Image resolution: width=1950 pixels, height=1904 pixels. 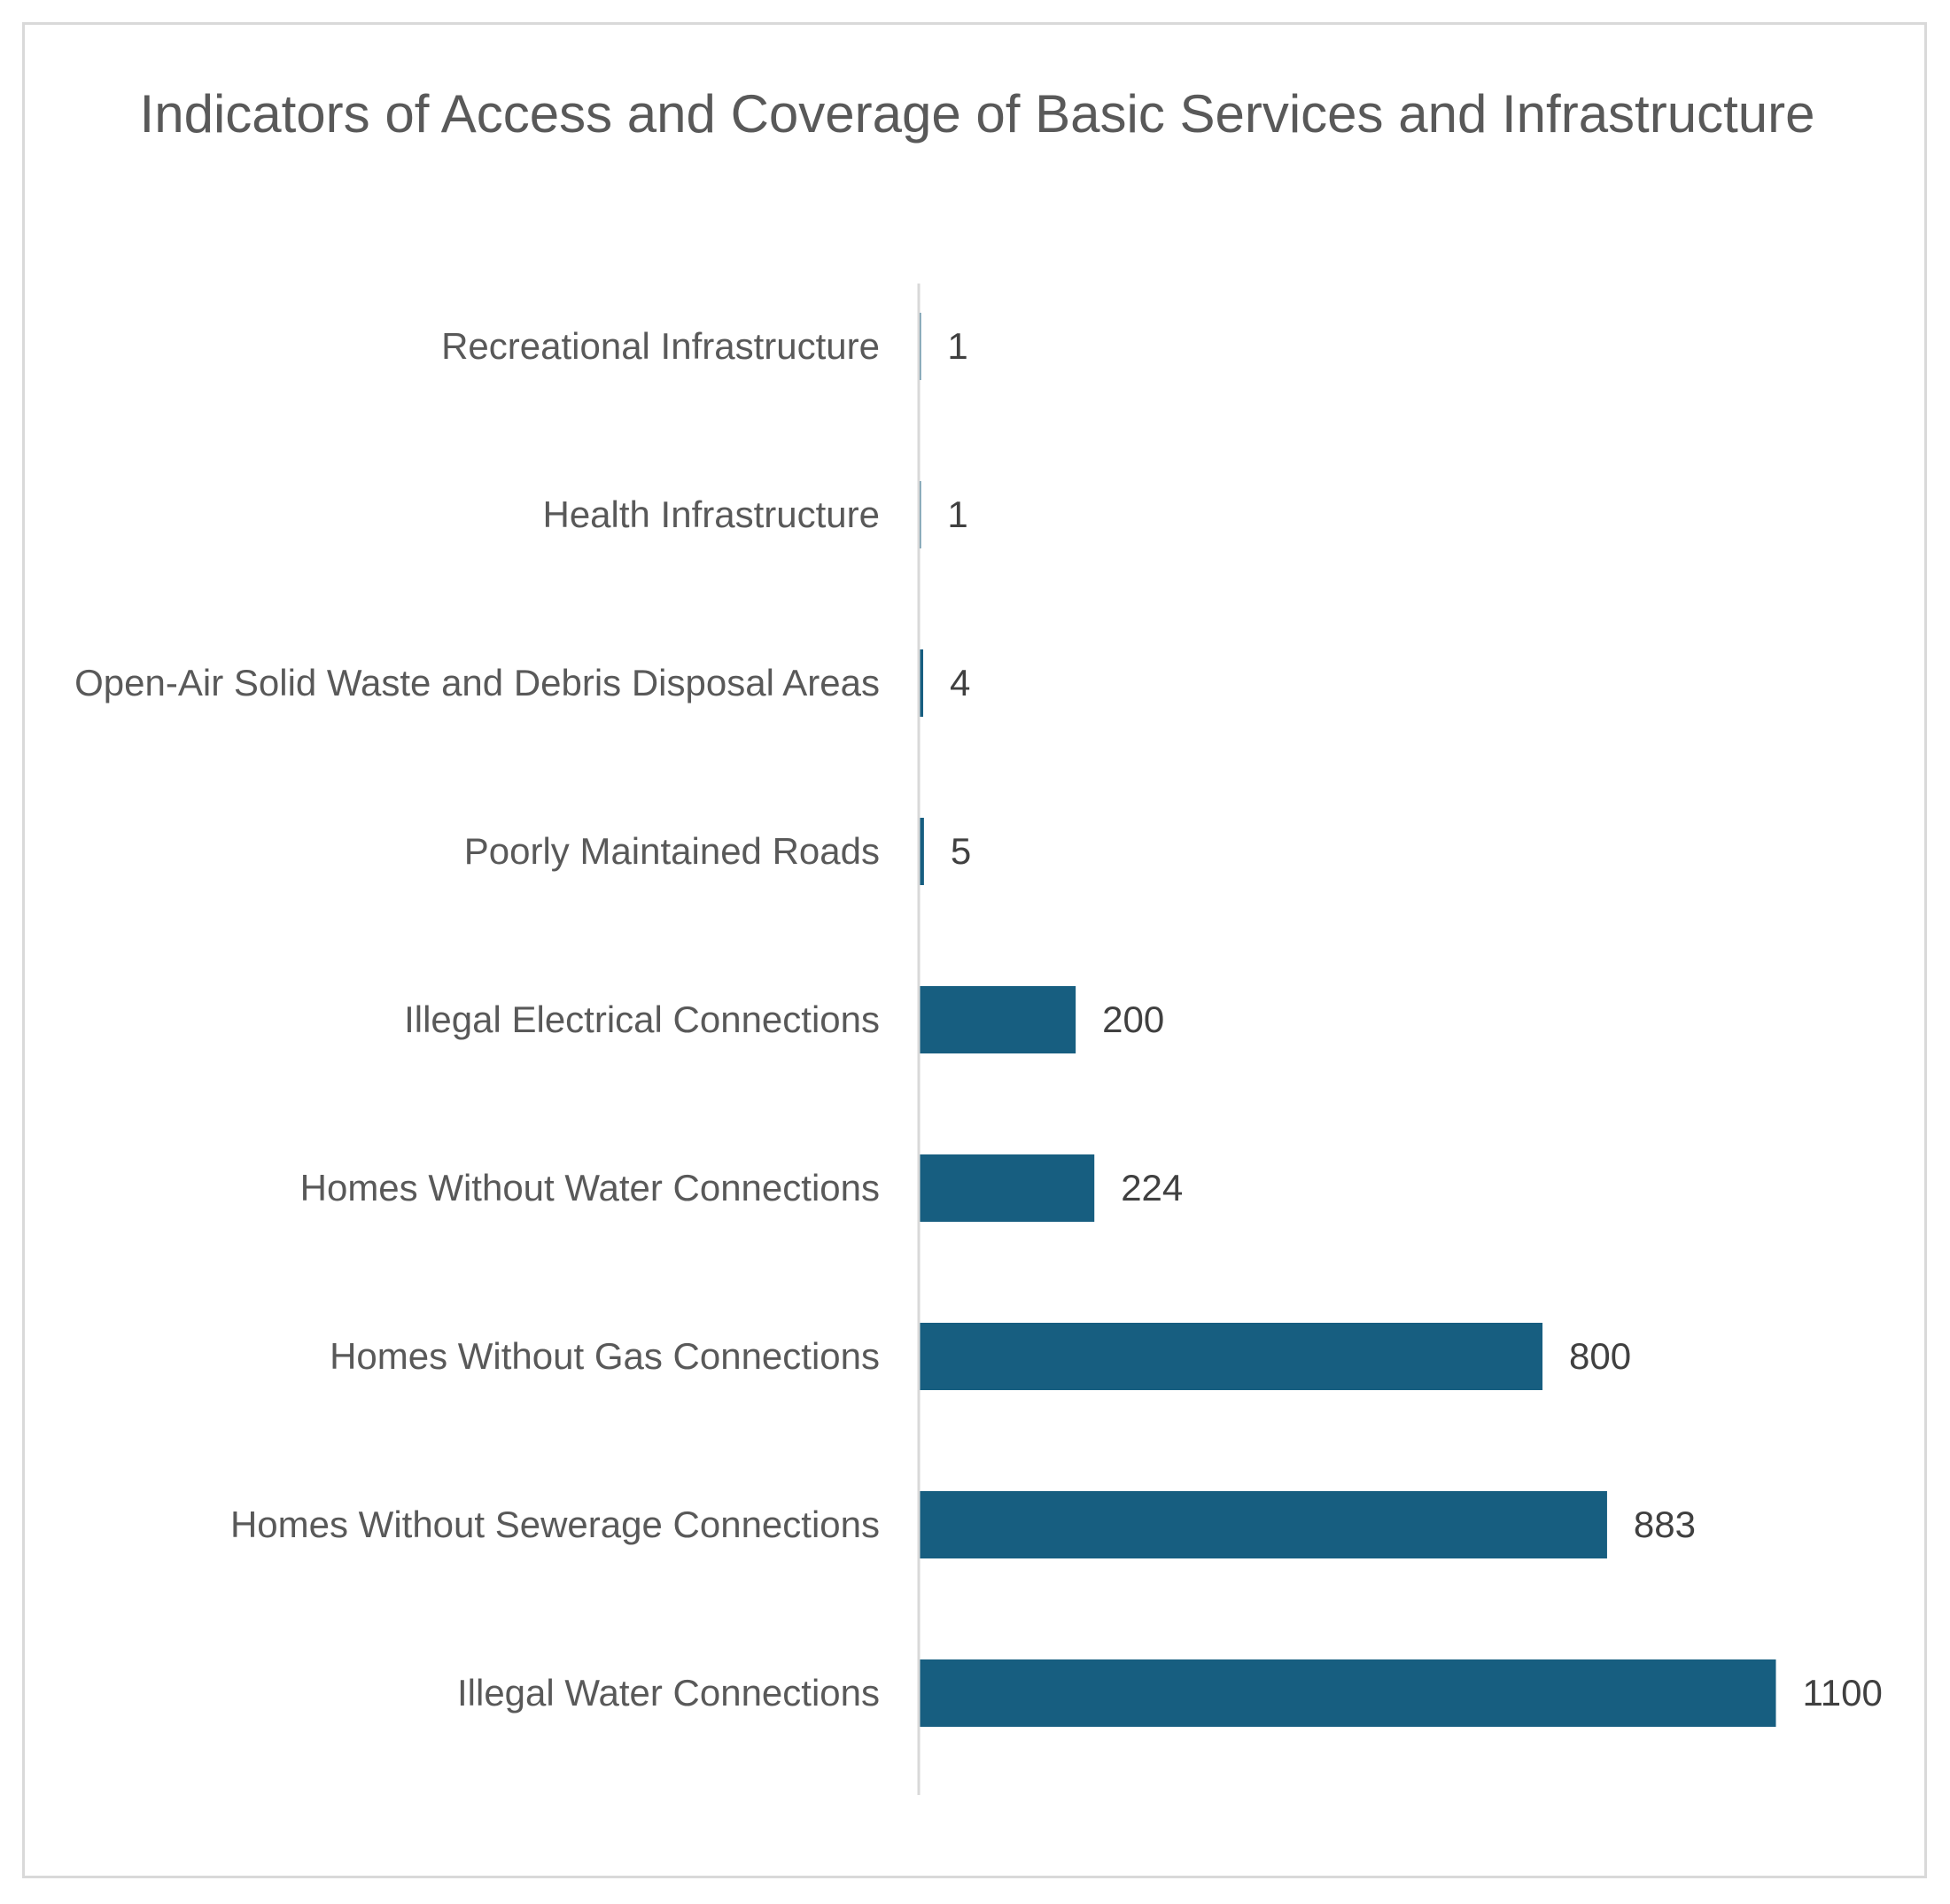 What do you see at coordinates (555, 1524) in the screenshot?
I see `category-label-8: Homes Without Sewerage Connections` at bounding box center [555, 1524].